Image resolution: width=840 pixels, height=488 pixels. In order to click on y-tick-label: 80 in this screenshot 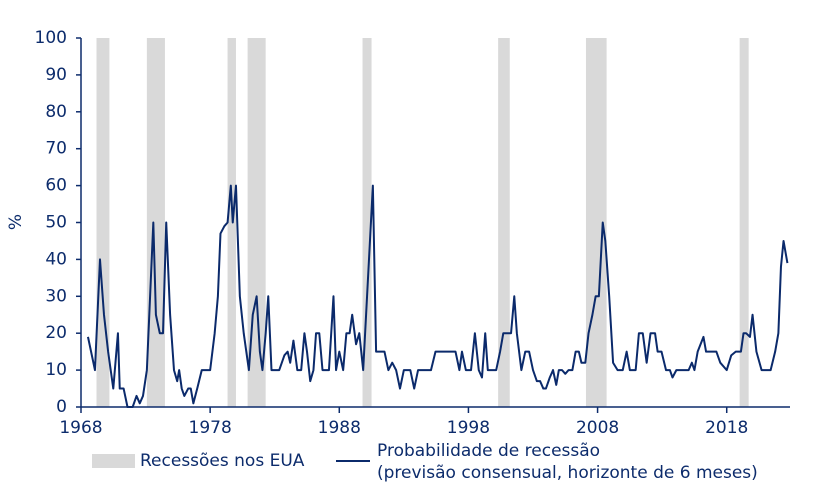, I will do `click(56, 112)`.